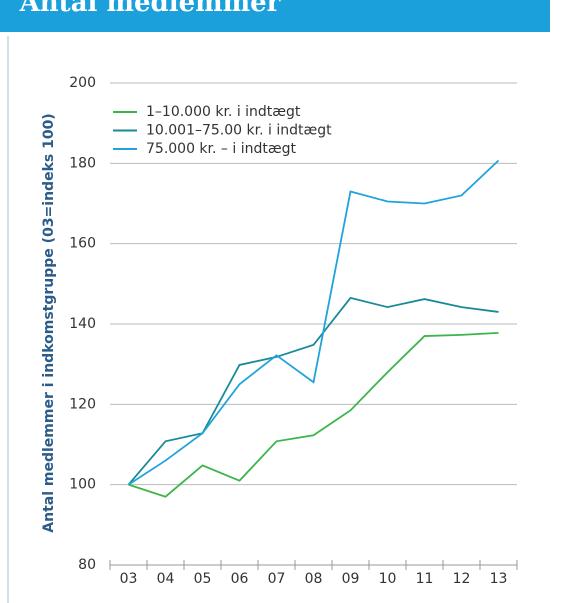 The width and height of the screenshot is (566, 603). I want to click on y-tick-label: 100, so click(82, 485).